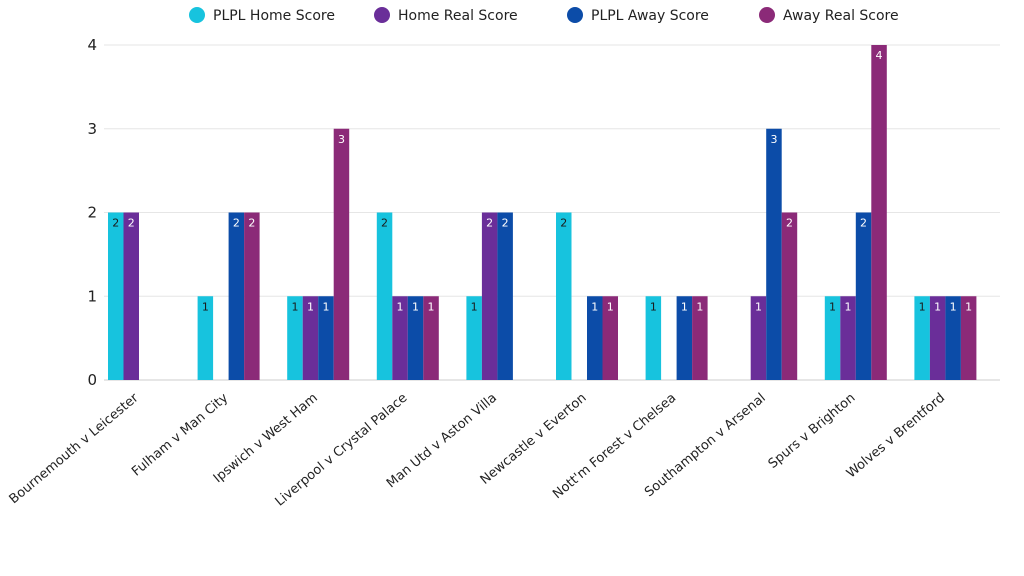 This screenshot has height=576, width=1024. What do you see at coordinates (896, 436) in the screenshot?
I see `x-tick-label: Wolves v Brentford` at bounding box center [896, 436].